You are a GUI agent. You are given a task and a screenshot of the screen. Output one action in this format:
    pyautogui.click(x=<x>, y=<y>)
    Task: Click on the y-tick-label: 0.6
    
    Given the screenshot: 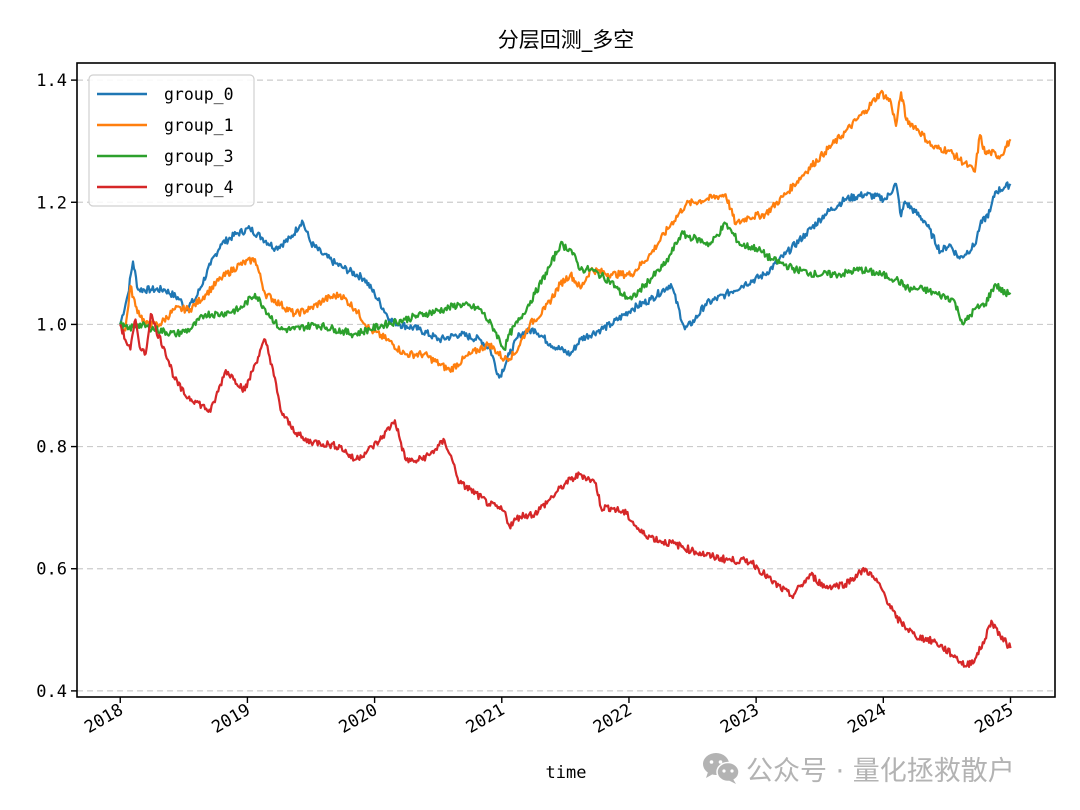 What is the action you would take?
    pyautogui.click(x=51, y=570)
    